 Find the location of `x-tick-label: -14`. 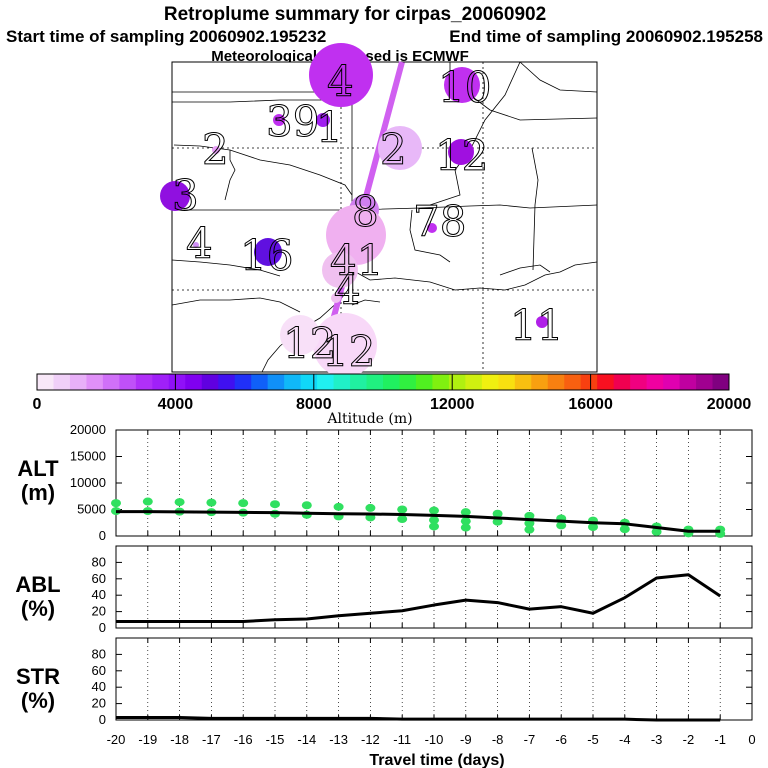

x-tick-label: -14 is located at coordinates (306, 739).